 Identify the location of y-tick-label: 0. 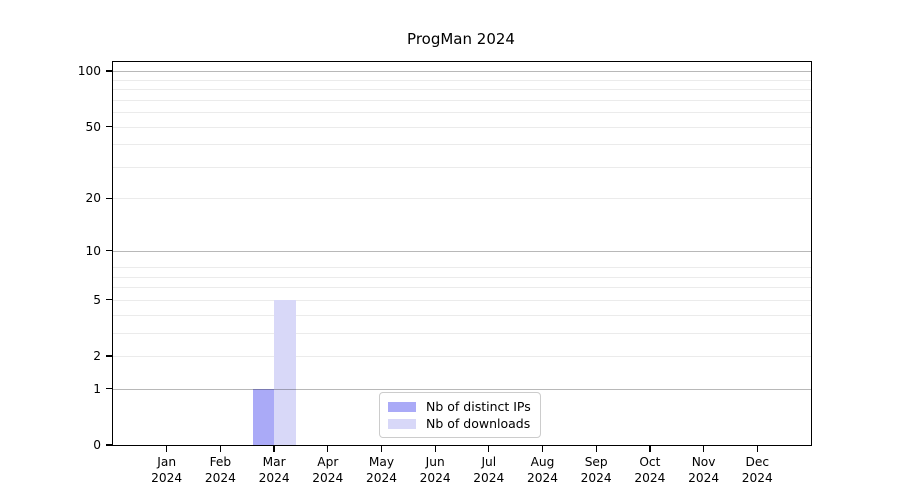
(97, 445).